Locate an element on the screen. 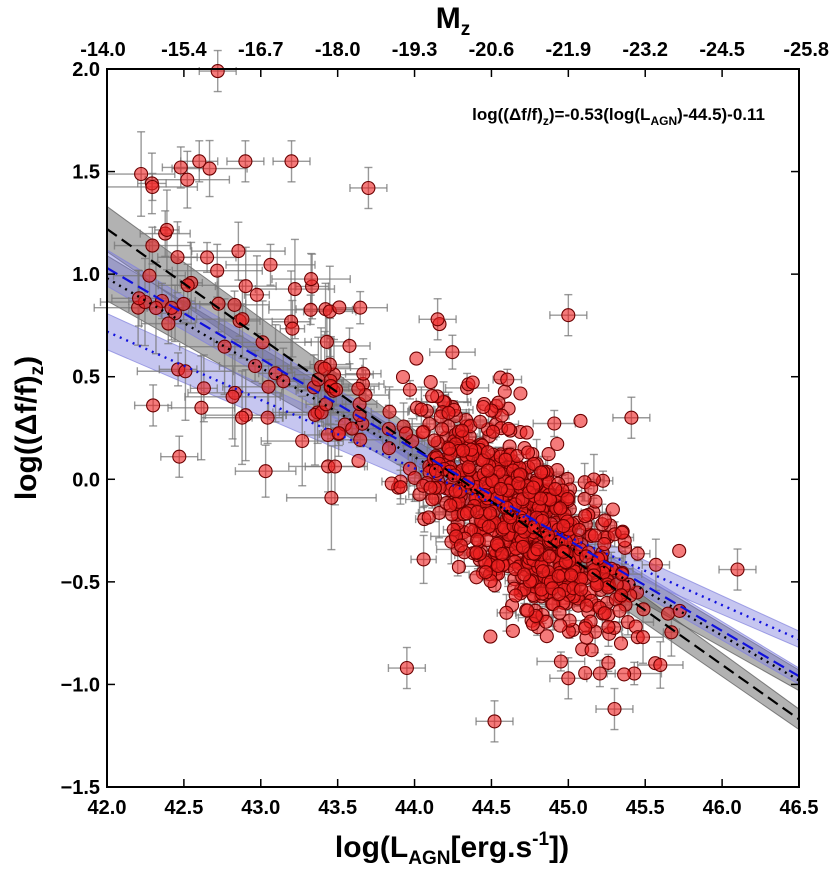  x-tick-label: 42.5 is located at coordinates (183, 808).